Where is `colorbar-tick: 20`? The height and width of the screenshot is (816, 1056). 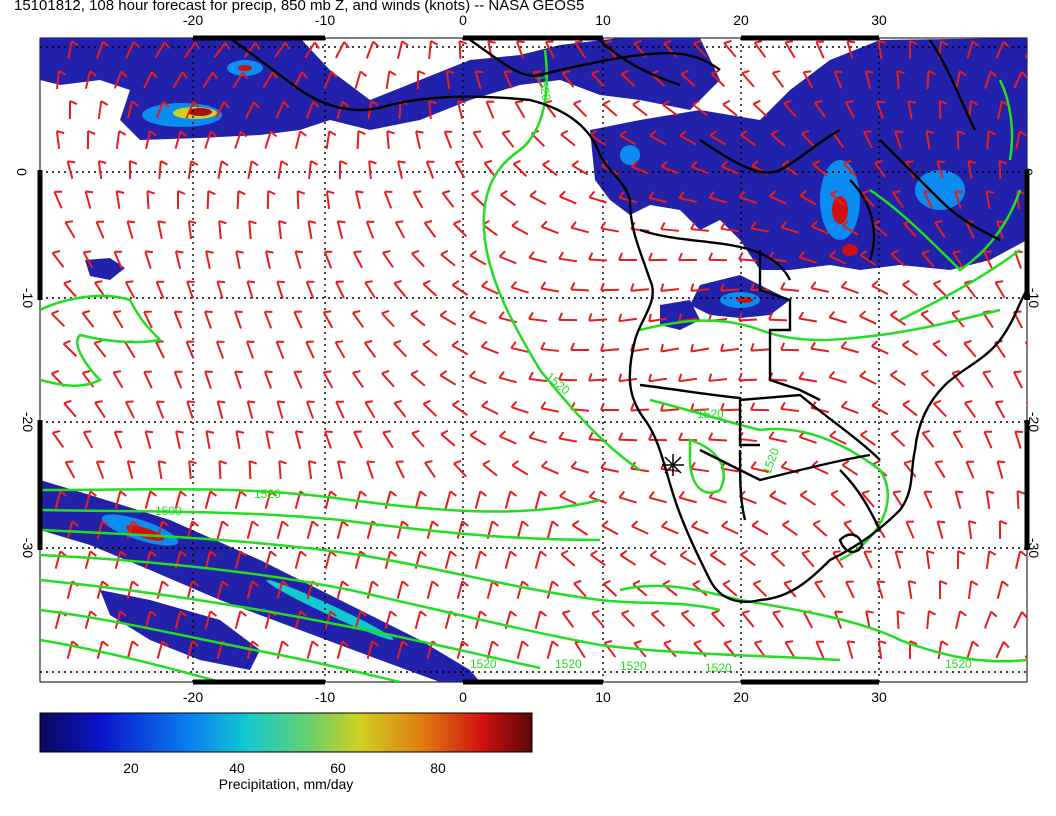 colorbar-tick: 20 is located at coordinates (131, 768).